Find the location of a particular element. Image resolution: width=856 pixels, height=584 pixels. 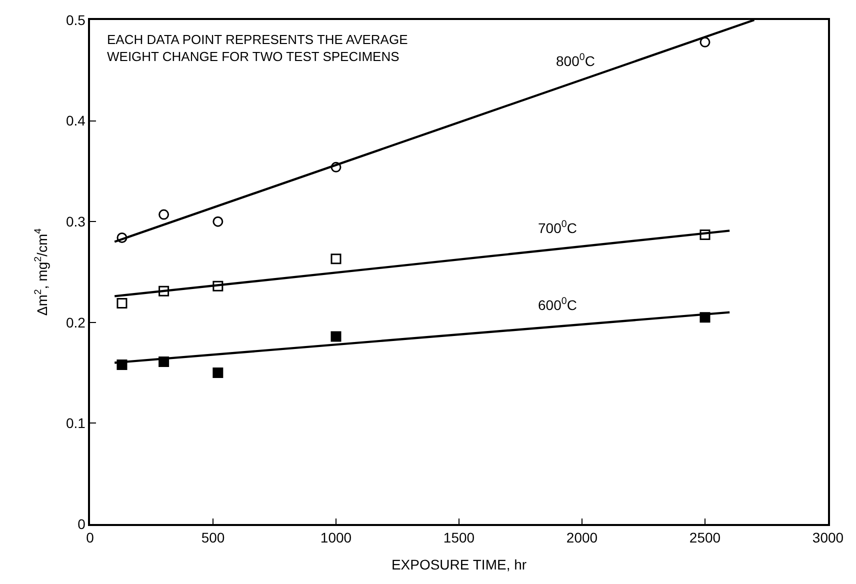

y-tick-label: 0.1 is located at coordinates (76, 423).